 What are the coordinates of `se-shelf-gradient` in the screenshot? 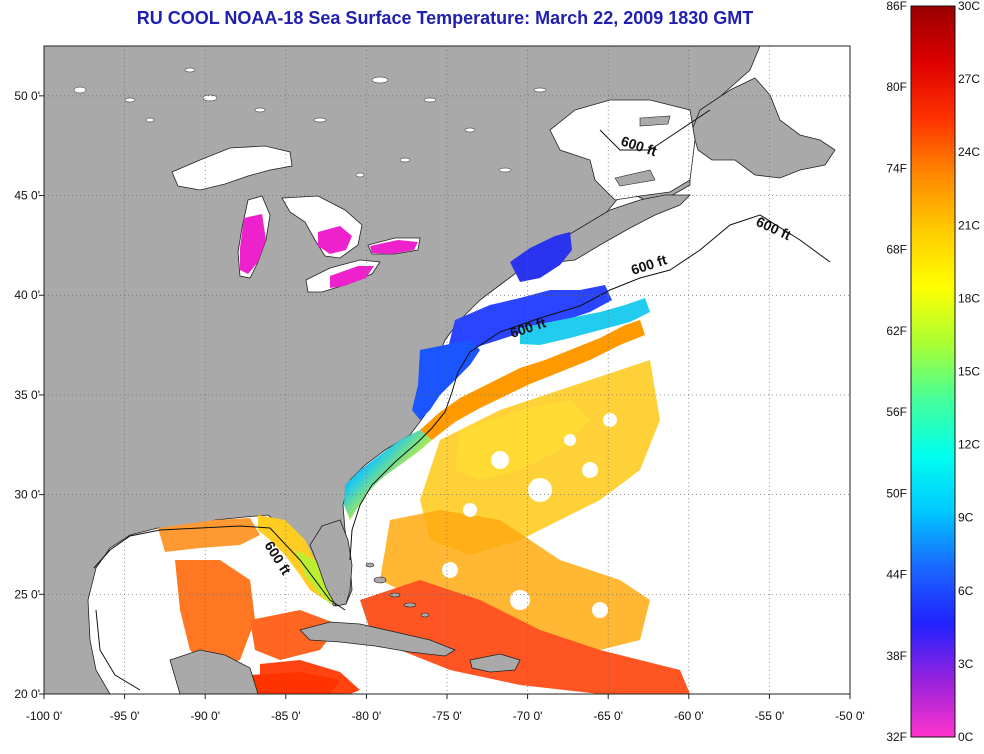 It's located at (388, 475).